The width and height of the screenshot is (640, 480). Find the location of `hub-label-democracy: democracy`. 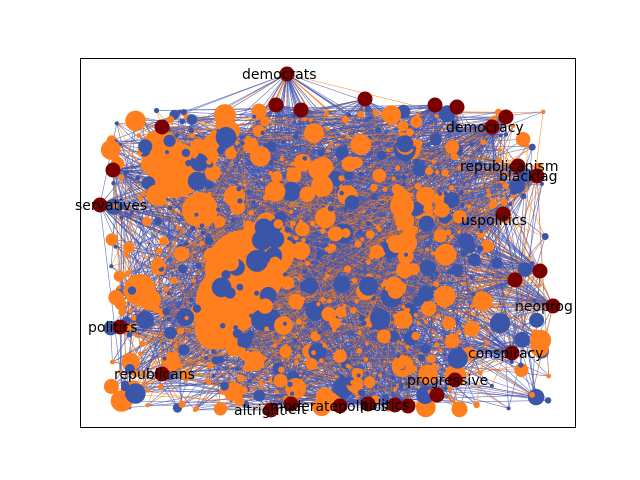

hub-label-democracy: democracy is located at coordinates (485, 128).